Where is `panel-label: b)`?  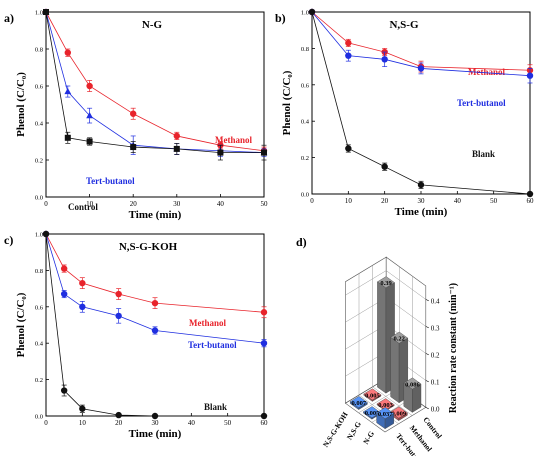
panel-label: b) is located at coordinates (280, 18).